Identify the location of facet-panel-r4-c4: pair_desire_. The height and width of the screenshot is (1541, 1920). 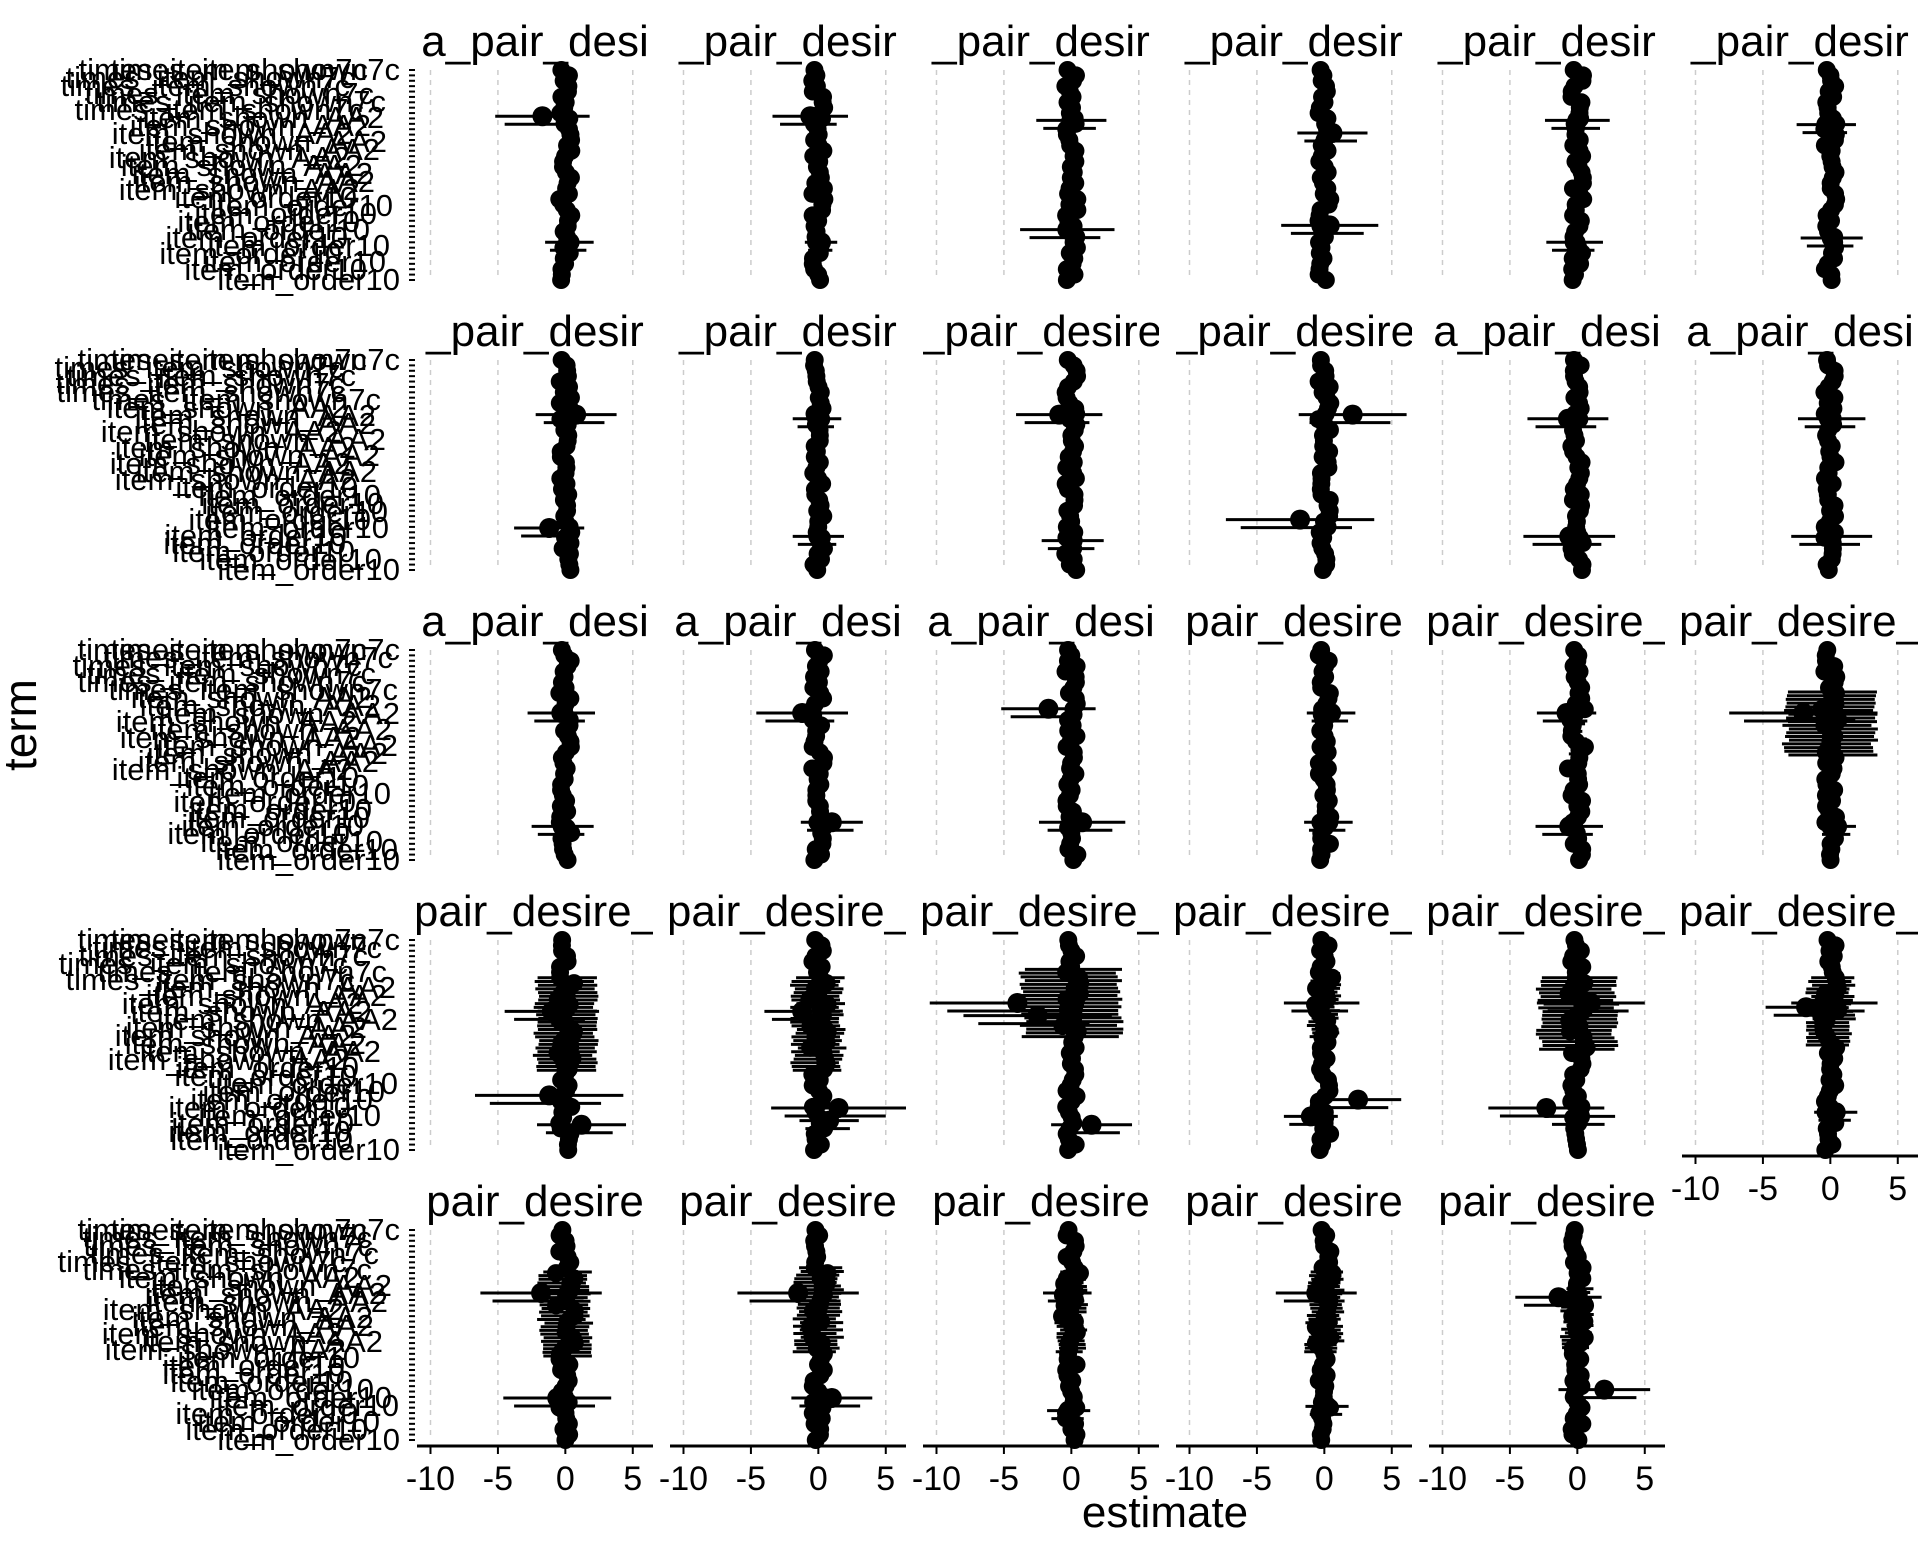
(1294, 1023).